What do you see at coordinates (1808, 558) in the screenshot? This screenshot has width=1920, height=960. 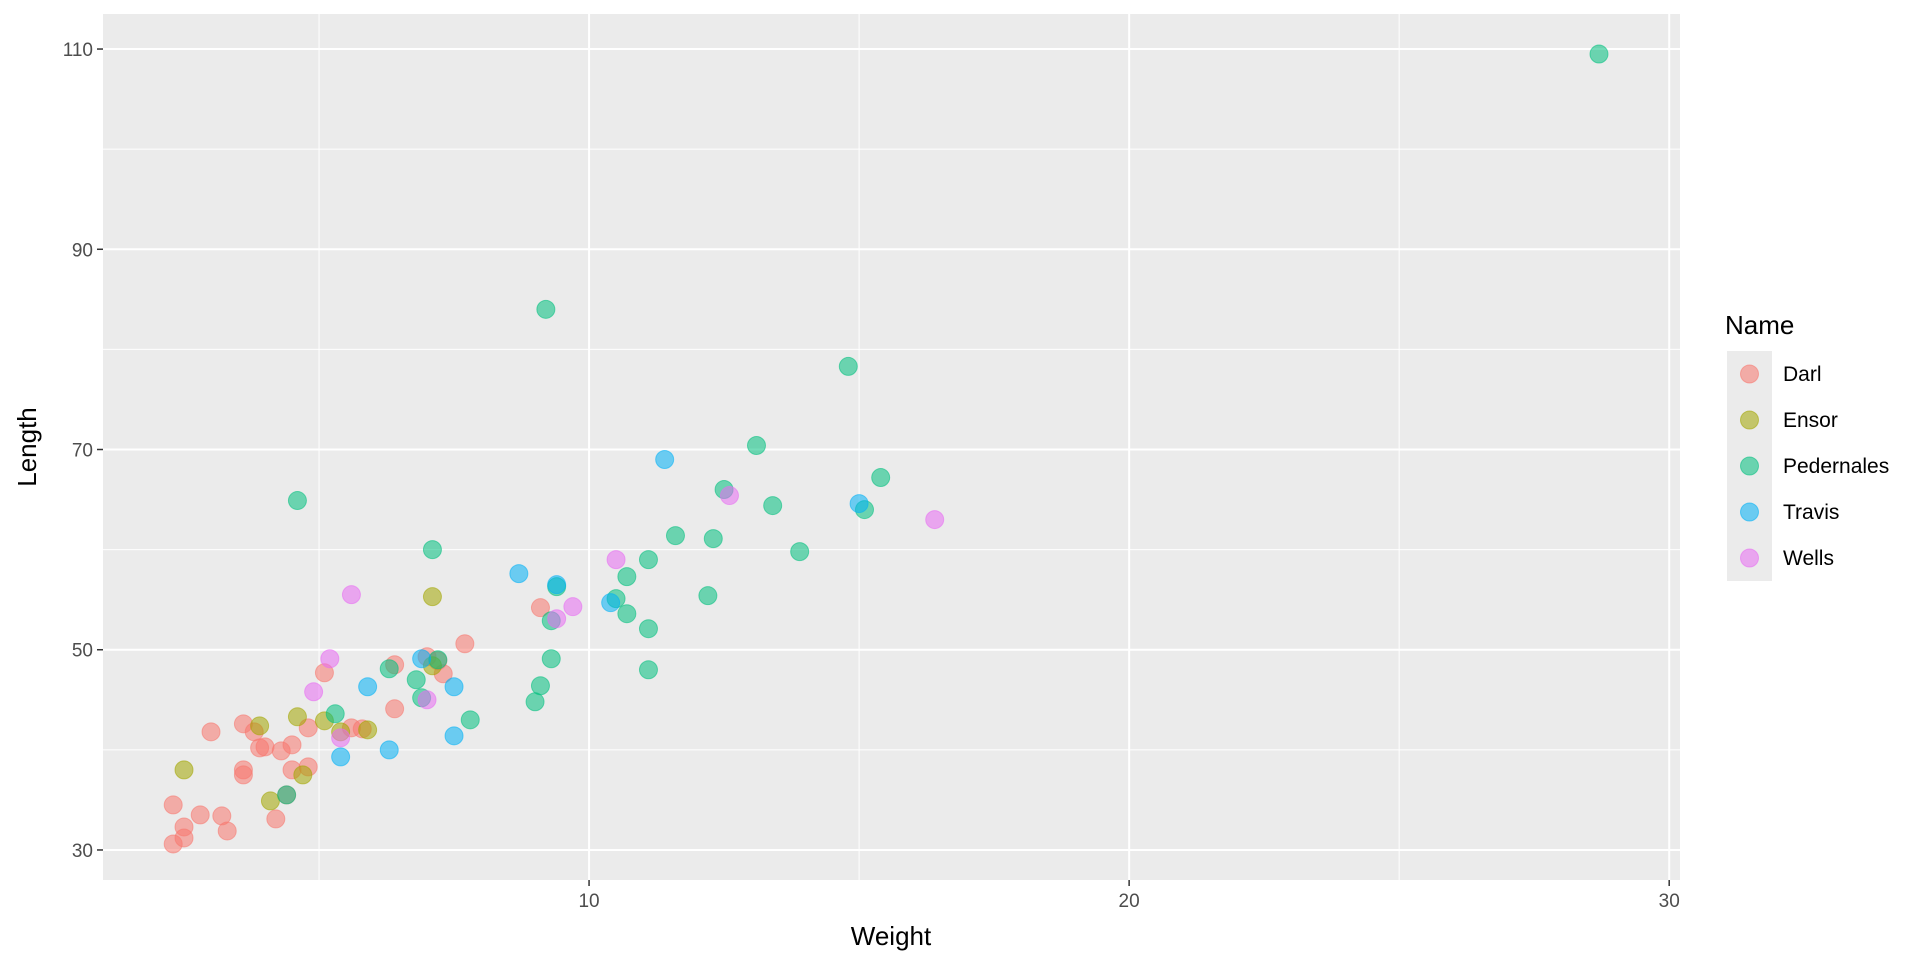 I see `legend-label-wells: Wells` at bounding box center [1808, 558].